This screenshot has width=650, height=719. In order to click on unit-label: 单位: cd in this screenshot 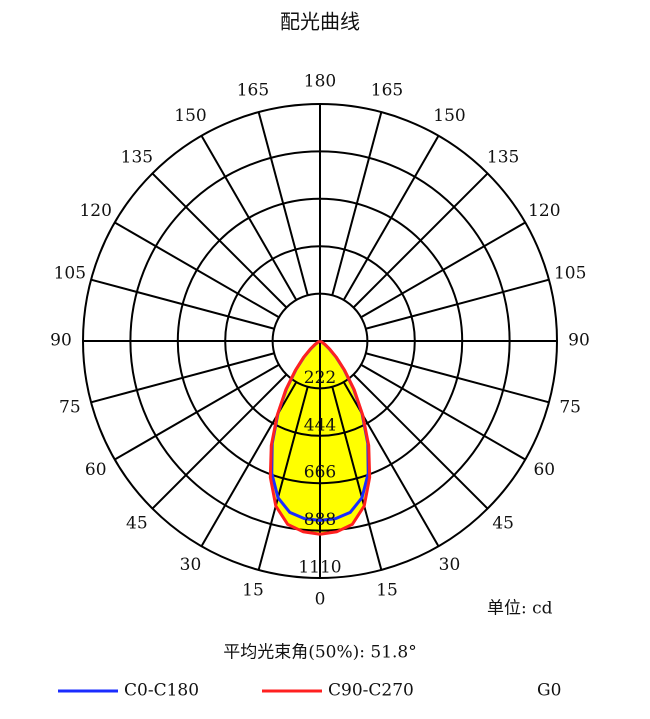, I will do `click(520, 609)`.